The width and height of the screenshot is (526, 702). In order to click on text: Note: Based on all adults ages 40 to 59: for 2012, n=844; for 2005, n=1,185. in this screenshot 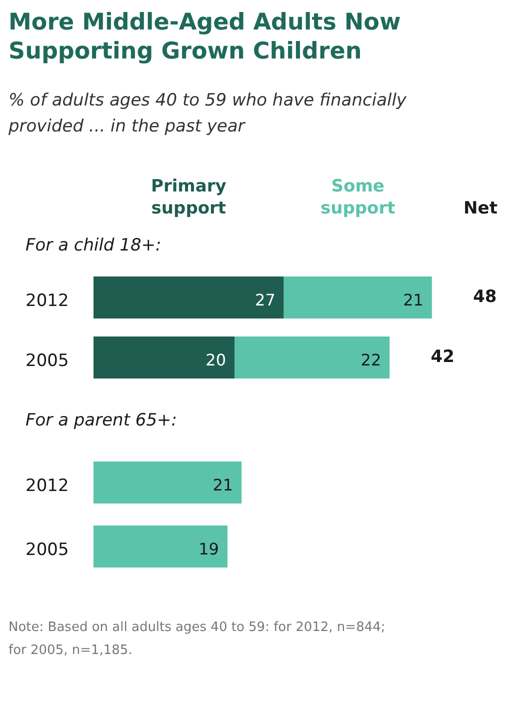, I will do `click(197, 639)`.